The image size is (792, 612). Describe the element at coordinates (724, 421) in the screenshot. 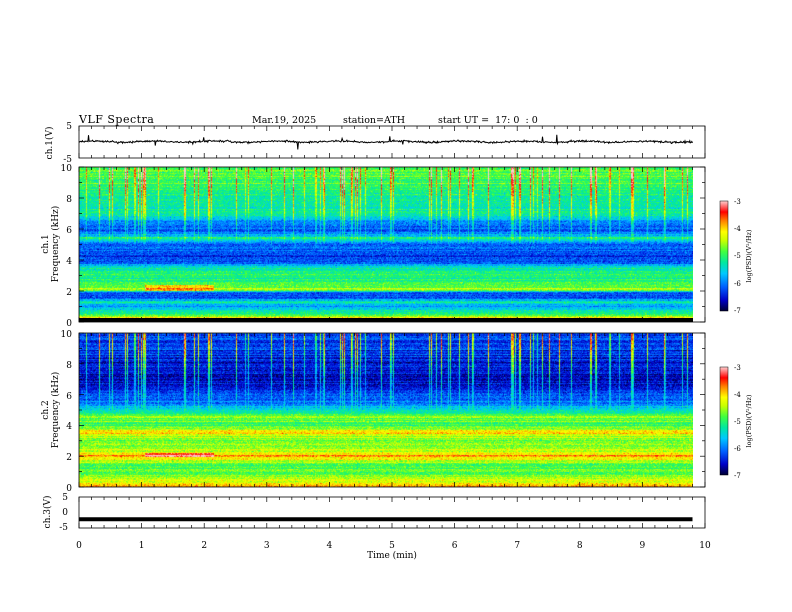

I see `ch2-colorbar-gradient` at that location.